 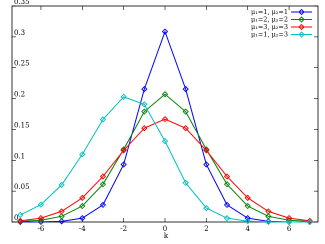 I want to click on x-tick-label: 4, so click(x=247, y=229).